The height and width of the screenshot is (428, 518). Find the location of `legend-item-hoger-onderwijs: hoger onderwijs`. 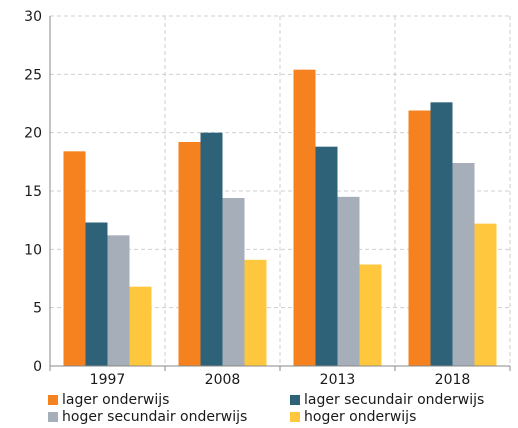

legend-item-hoger-onderwijs: hoger onderwijs is located at coordinates (353, 417).